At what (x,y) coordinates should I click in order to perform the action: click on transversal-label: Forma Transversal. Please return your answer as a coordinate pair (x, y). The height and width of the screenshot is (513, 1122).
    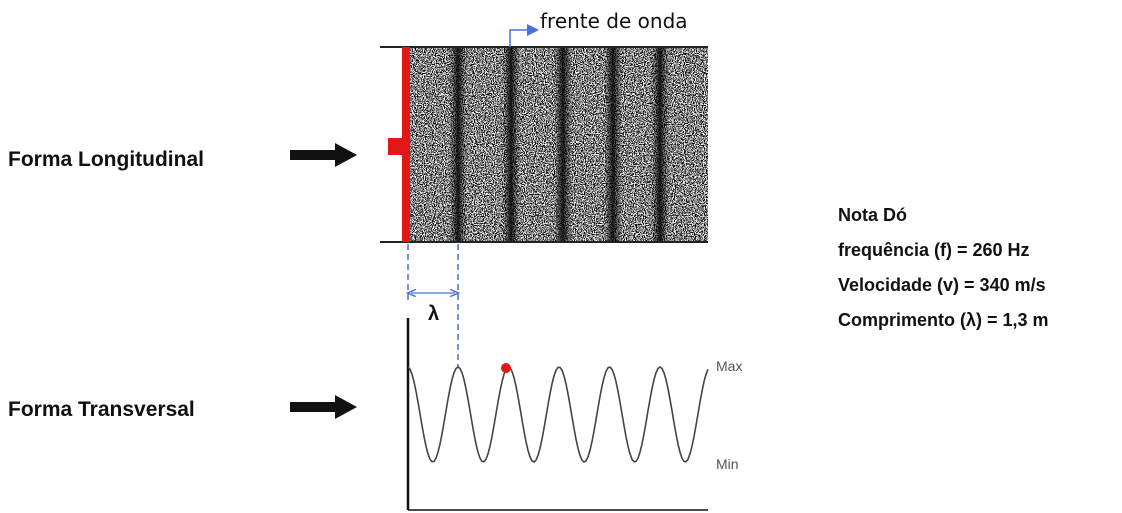
    Looking at the image, I should click on (101, 409).